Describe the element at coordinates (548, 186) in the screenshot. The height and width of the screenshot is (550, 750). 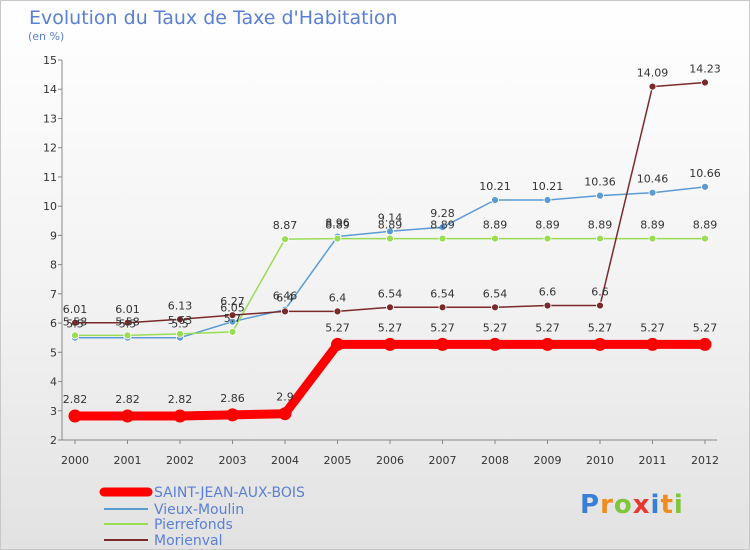
I see `data-label: 10.21` at that location.